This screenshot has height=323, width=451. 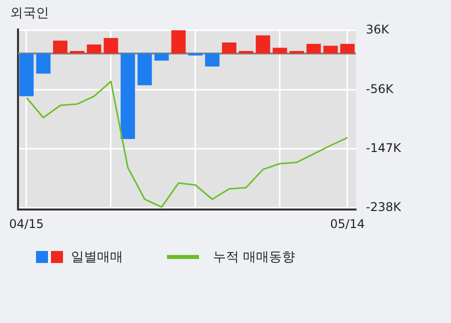 What do you see at coordinates (378, 29) in the screenshot?
I see `y-tick-label: 36K` at bounding box center [378, 29].